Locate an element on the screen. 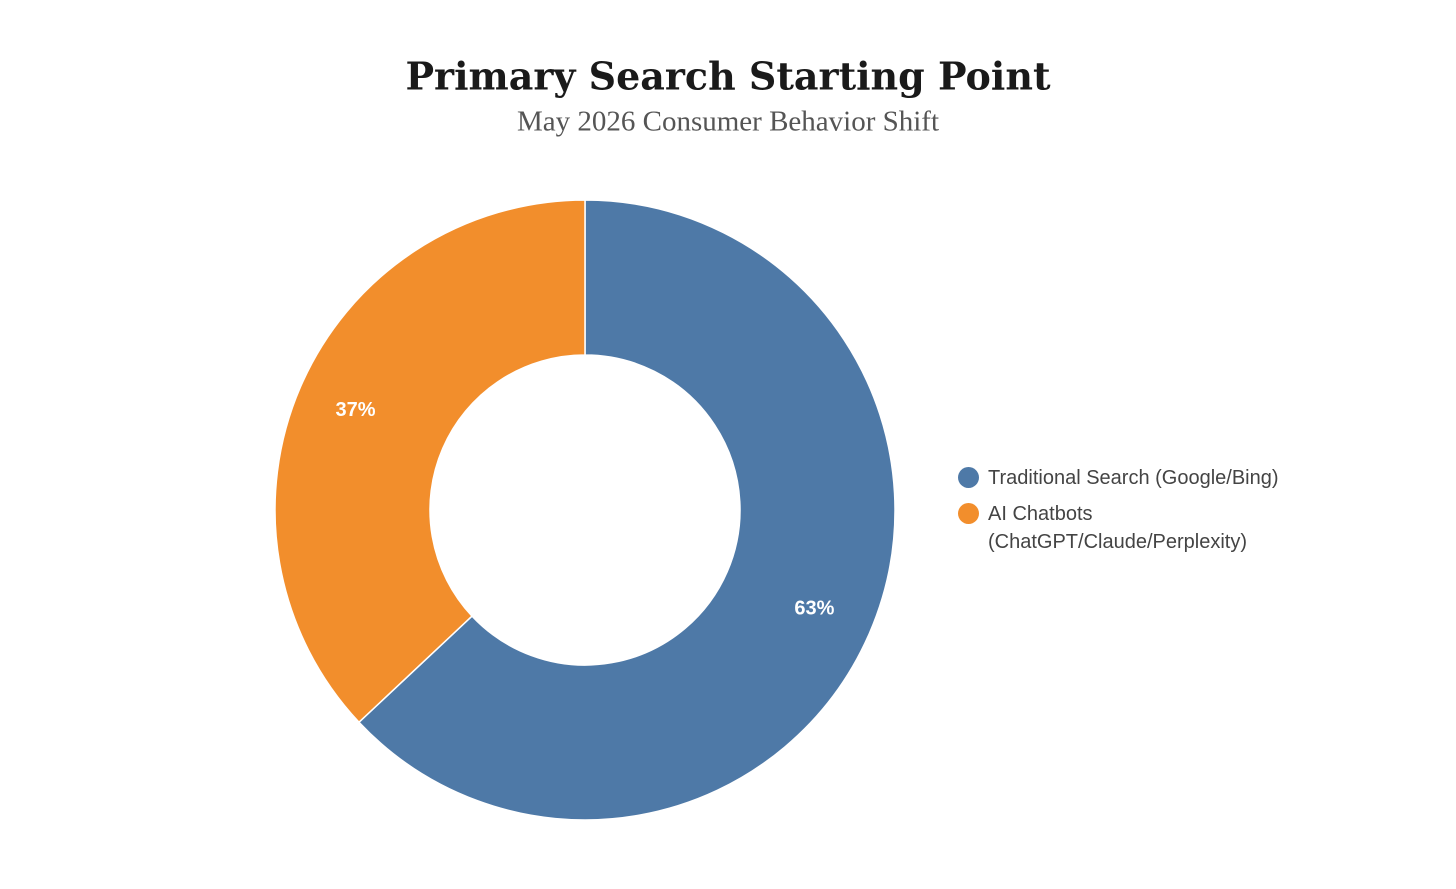 The height and width of the screenshot is (889, 1456). legend-label: AI Chatbots (ChatGPT/Claude/Perplexity) is located at coordinates (1117, 528).